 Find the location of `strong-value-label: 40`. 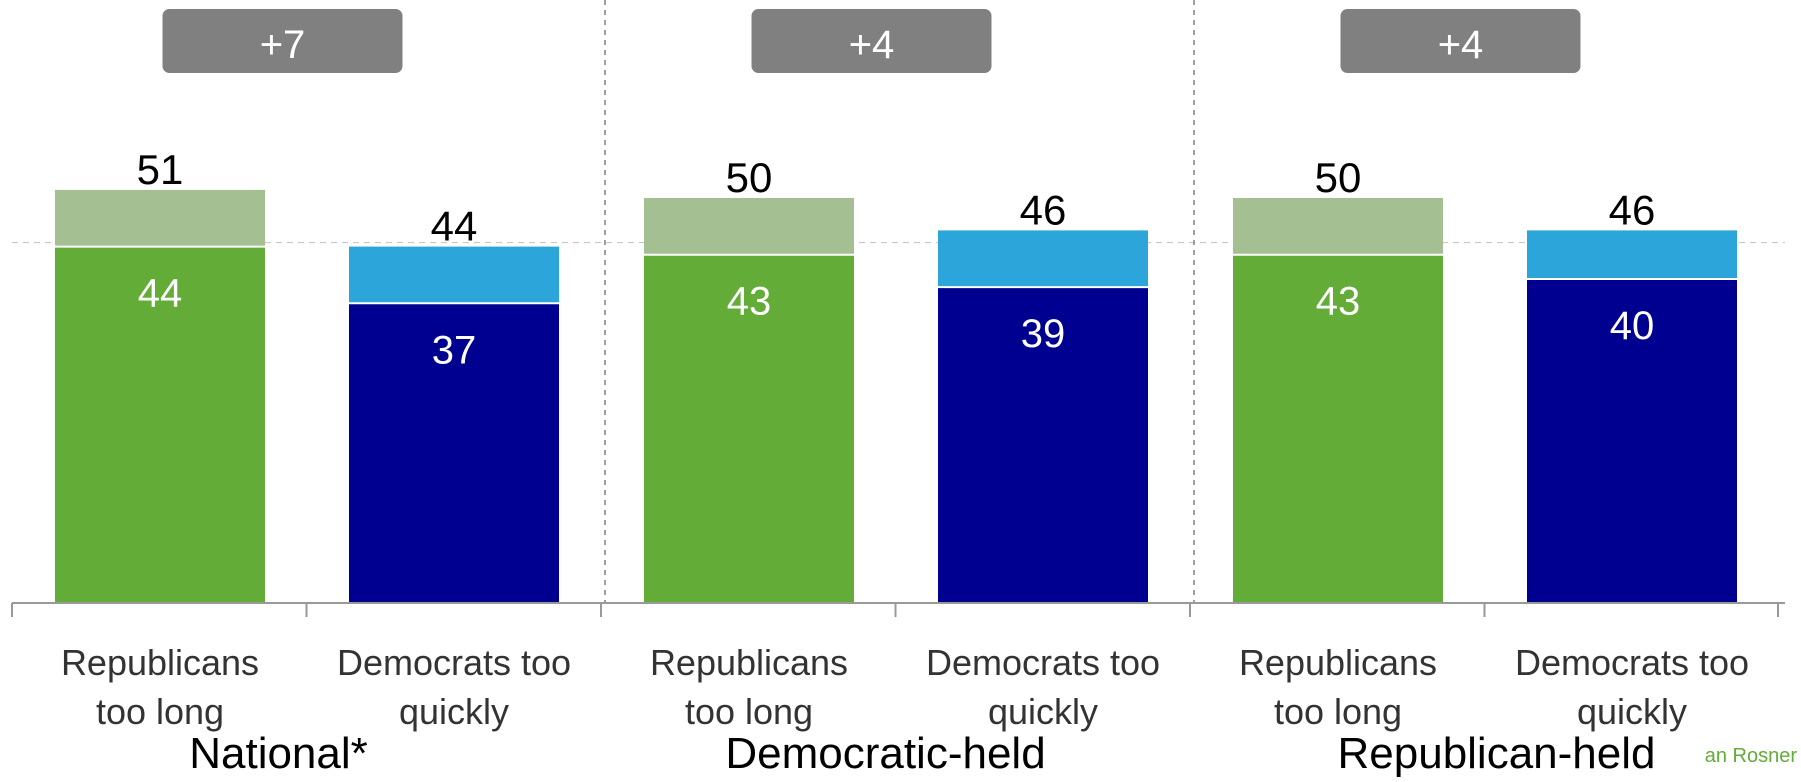

strong-value-label: 40 is located at coordinates (1632, 326).